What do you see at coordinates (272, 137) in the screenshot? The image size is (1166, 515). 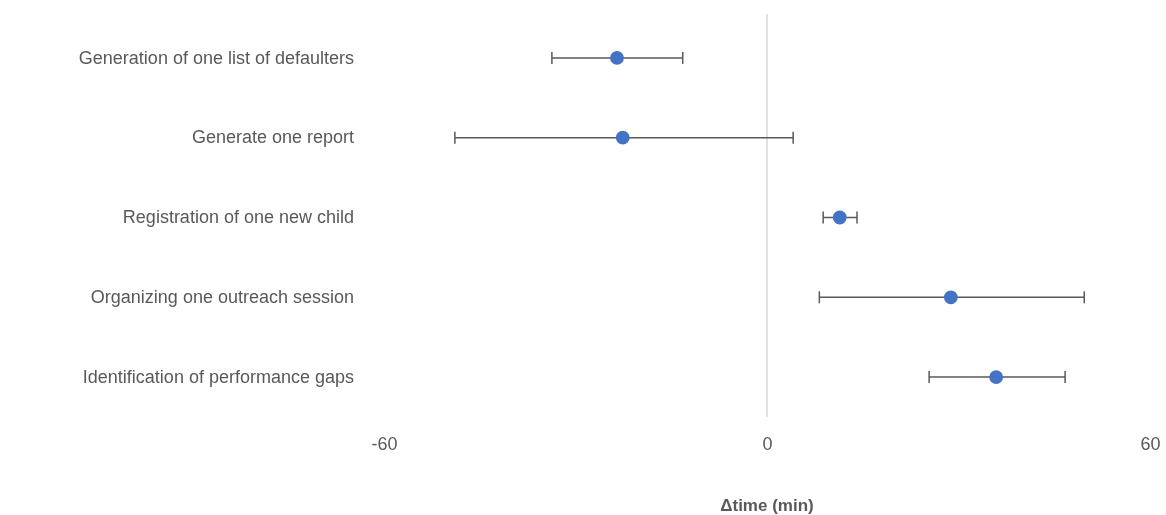 I see `y-tick-label: Generate one report` at bounding box center [272, 137].